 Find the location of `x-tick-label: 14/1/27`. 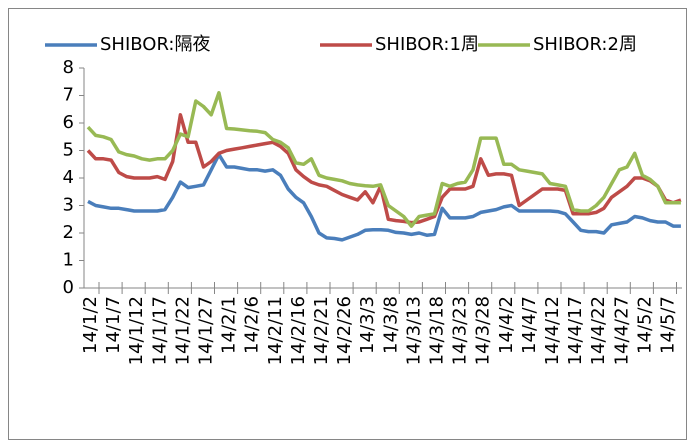

x-tick-label: 14/1/27 is located at coordinates (206, 330).